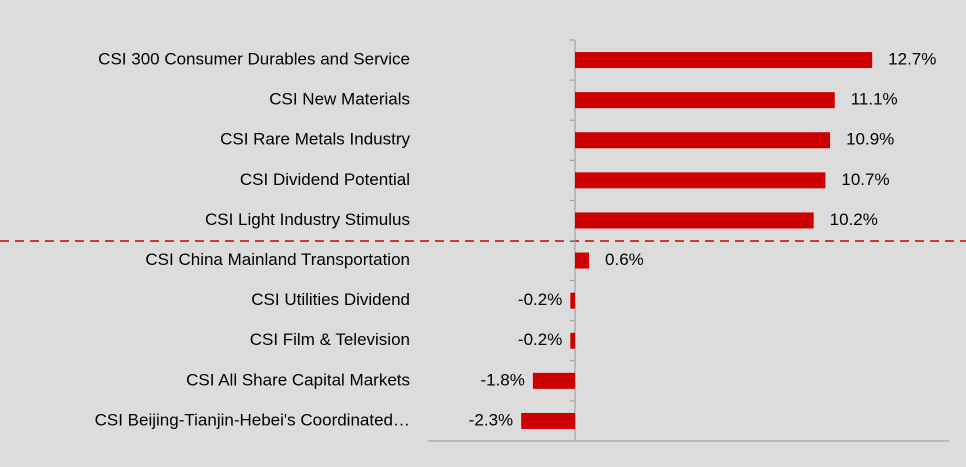  What do you see at coordinates (298, 379) in the screenshot?
I see `y-tick-label: CSI All Share Capital Markets` at bounding box center [298, 379].